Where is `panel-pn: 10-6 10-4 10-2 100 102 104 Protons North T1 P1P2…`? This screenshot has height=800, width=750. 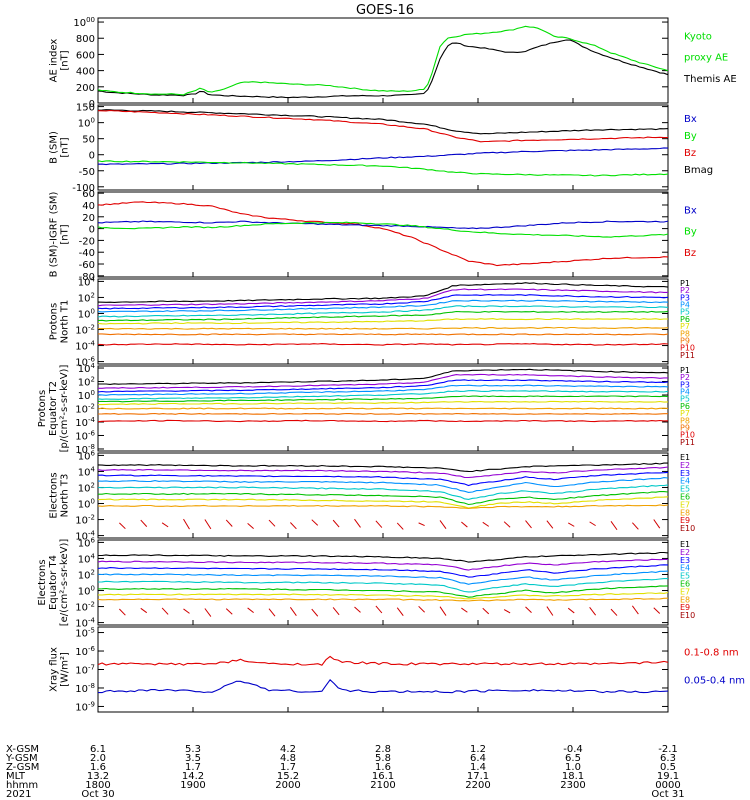
panel-pn: 10-6 10-4 10-2 100 102 104 Protons North T1 P1P2… is located at coordinates (372, 321).